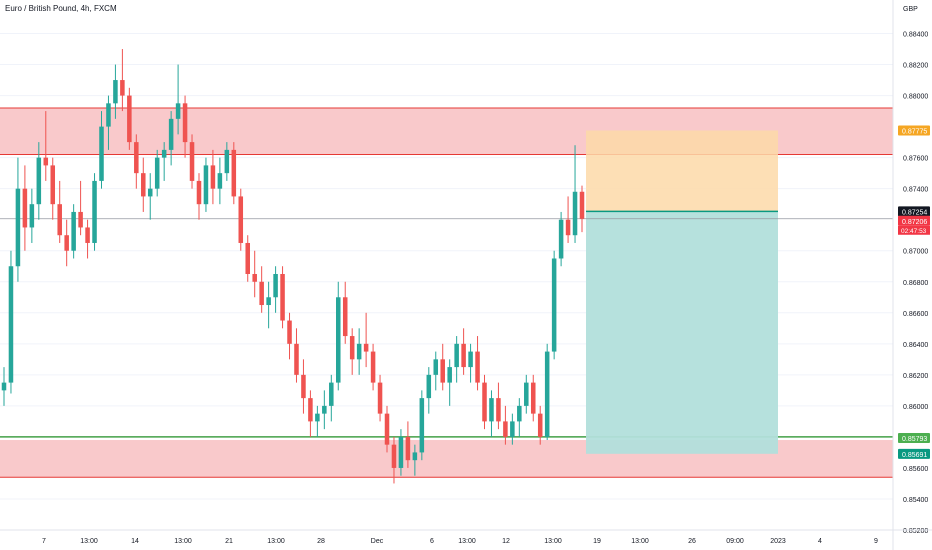 This screenshot has height=550, width=932. Describe the element at coordinates (915, 66) in the screenshot. I see `price-tick-label: 0.88200` at that location.